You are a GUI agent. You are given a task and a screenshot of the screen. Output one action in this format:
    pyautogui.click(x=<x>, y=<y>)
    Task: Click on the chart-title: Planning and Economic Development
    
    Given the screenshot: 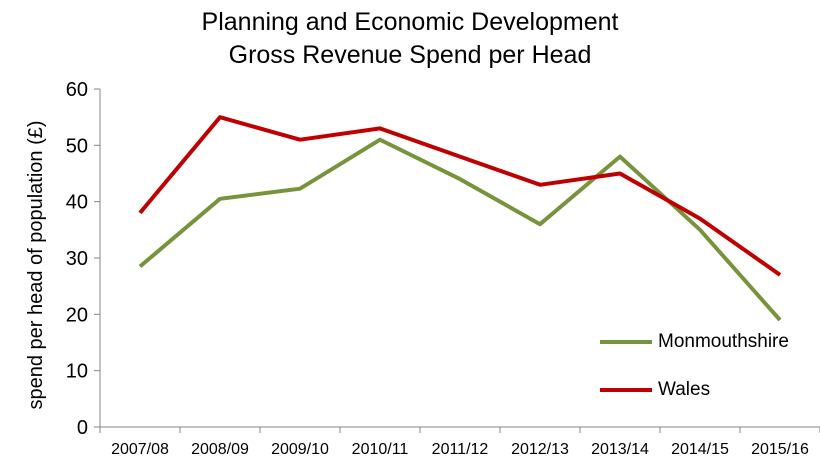 What is the action you would take?
    pyautogui.click(x=410, y=22)
    